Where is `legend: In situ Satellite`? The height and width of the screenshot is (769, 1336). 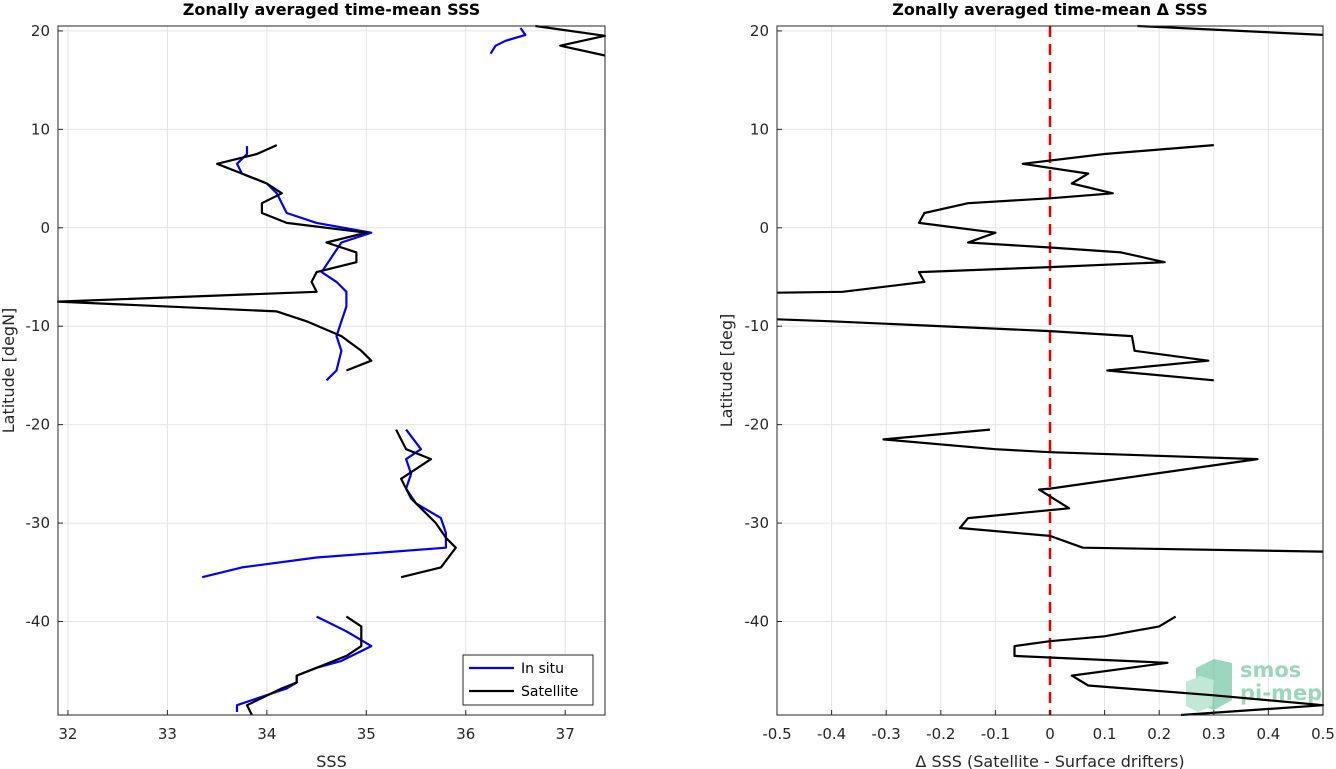 legend: In situ Satellite is located at coordinates (528, 680).